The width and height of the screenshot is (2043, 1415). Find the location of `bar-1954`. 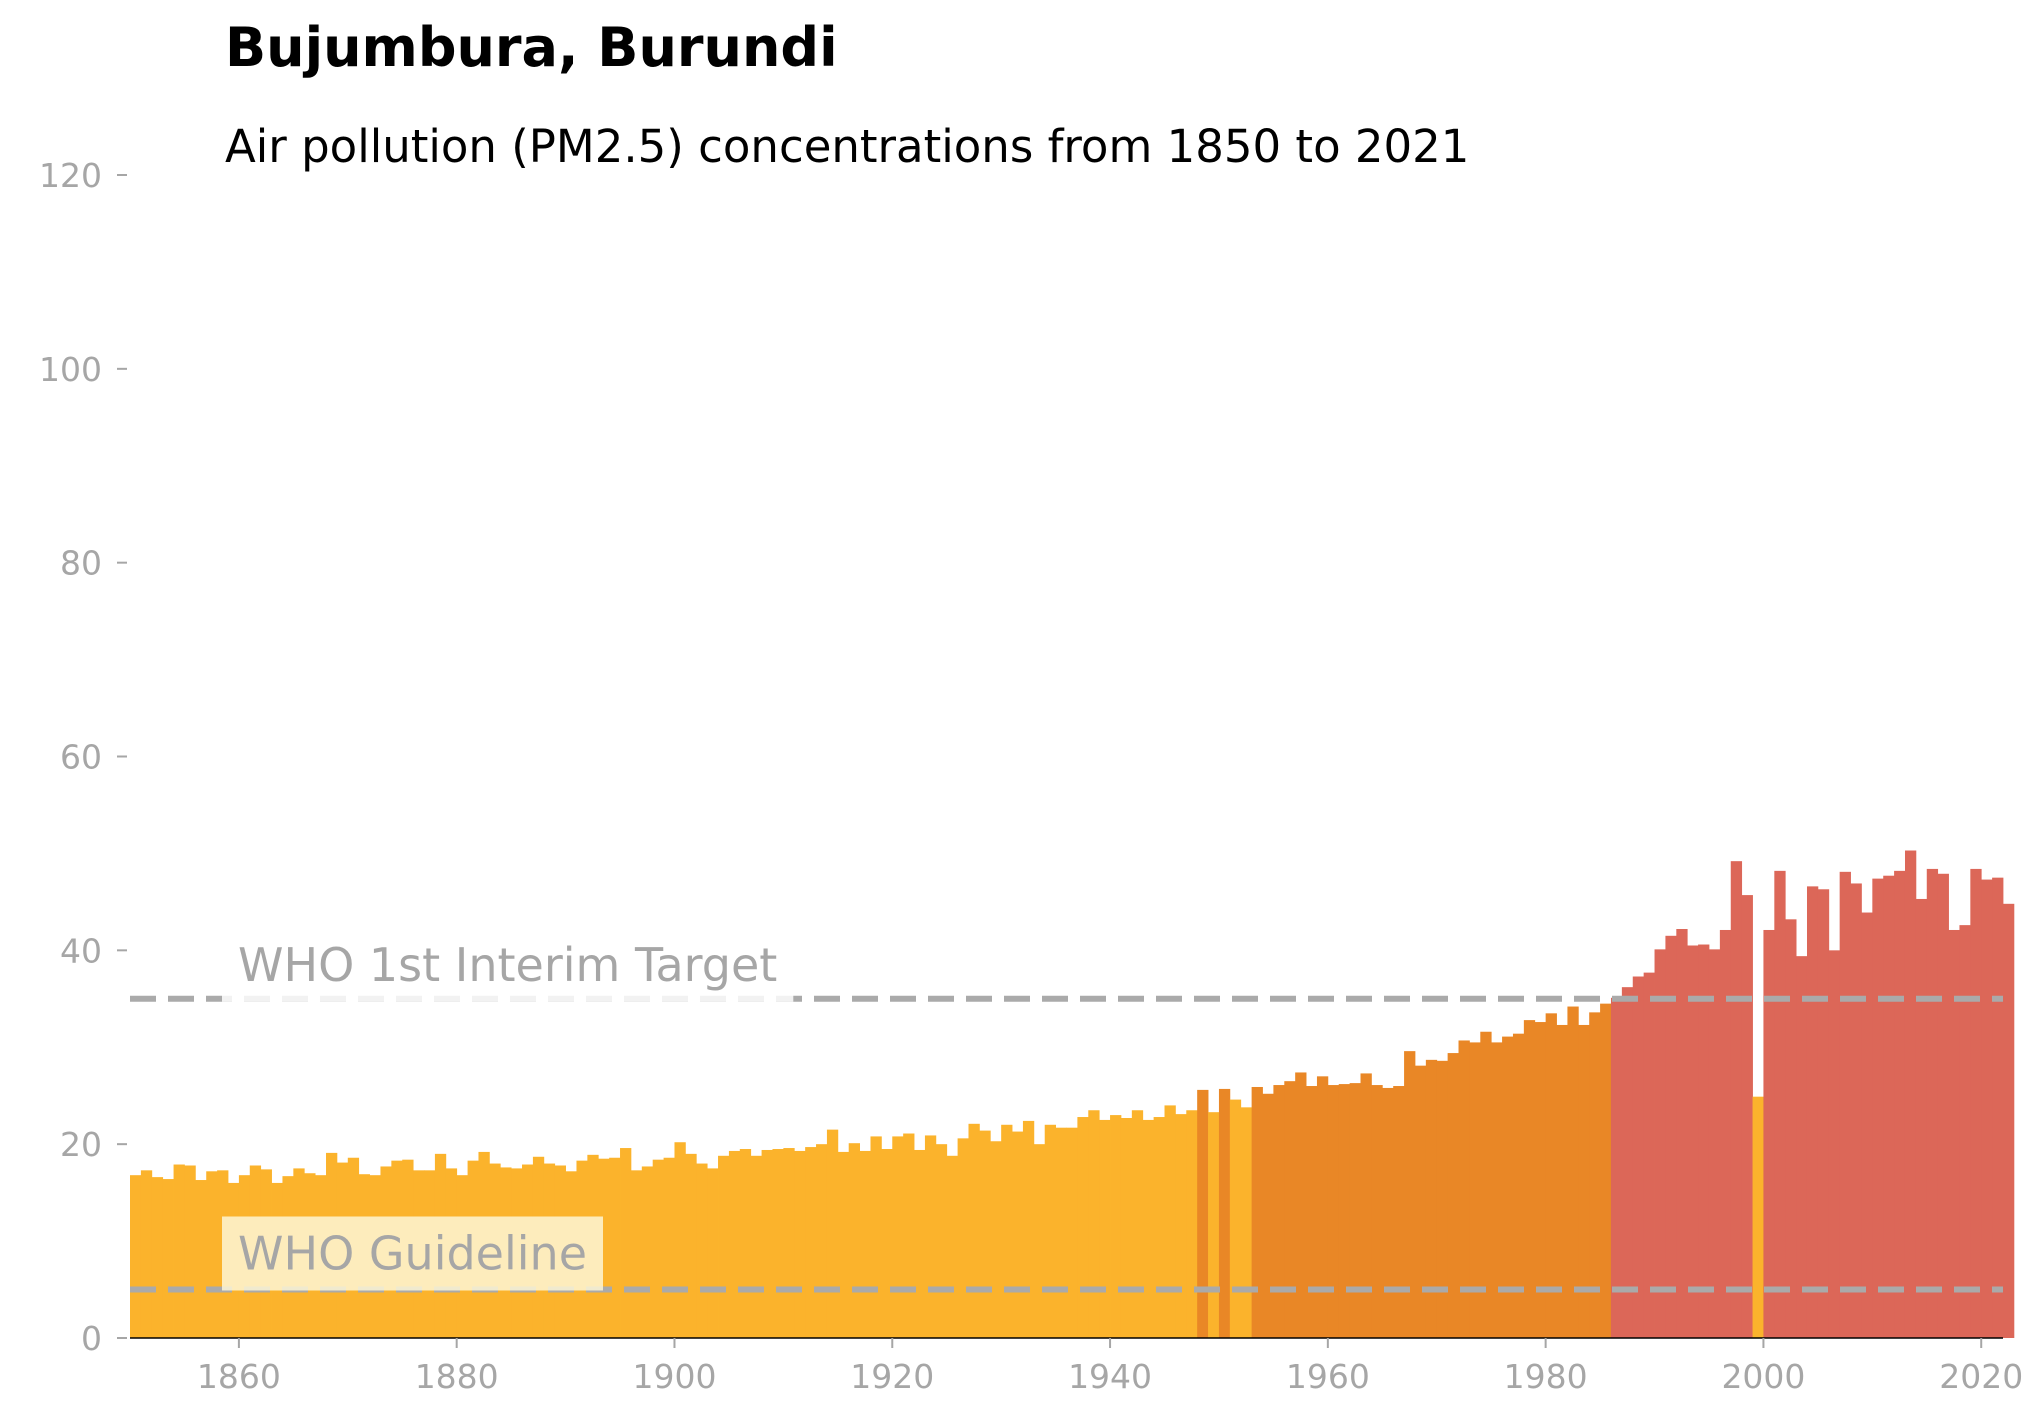

bar-1954 is located at coordinates (1268, 1215).